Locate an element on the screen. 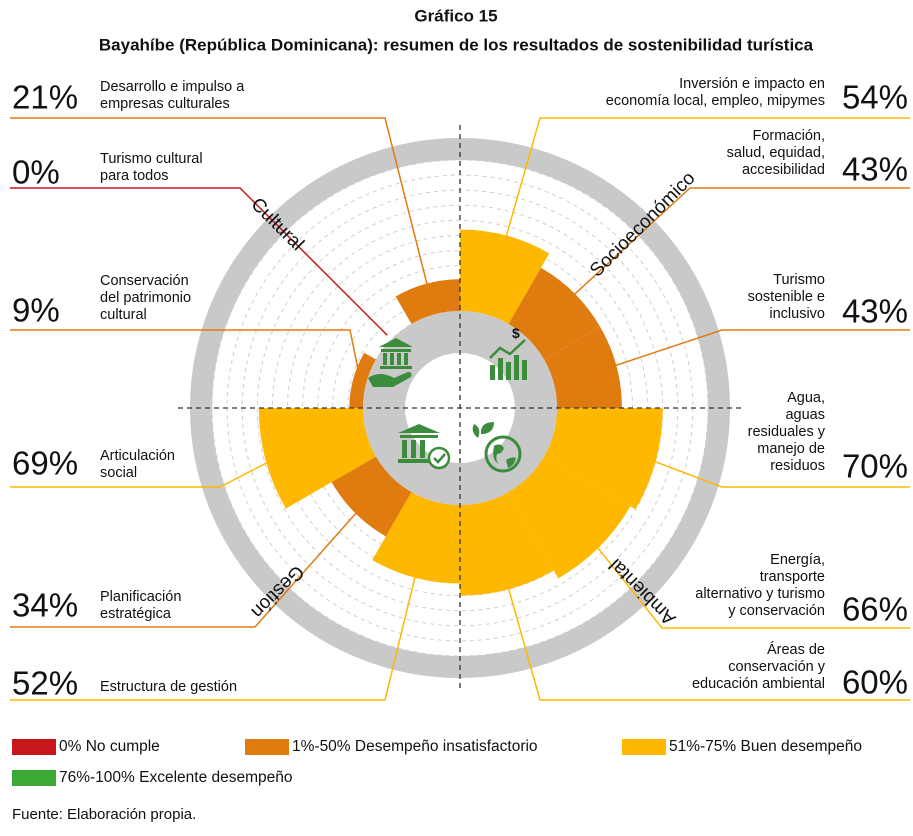 This screenshot has width=913, height=836. category-label: alternativo y turismo is located at coordinates (760, 594).